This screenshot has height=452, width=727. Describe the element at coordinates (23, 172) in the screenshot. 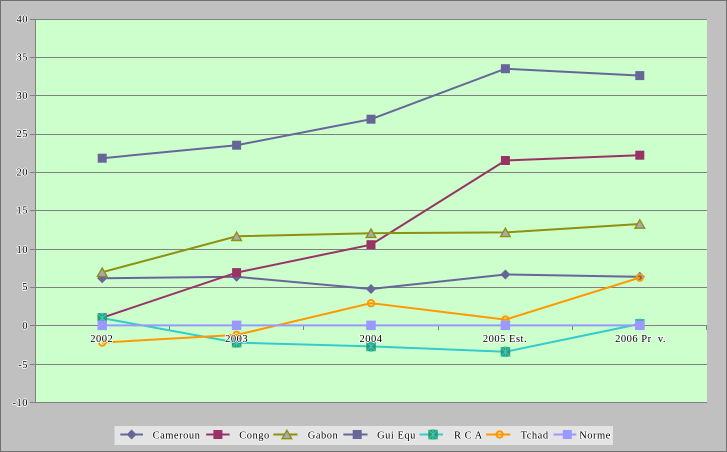

I see `svg-text: 20` at that location.